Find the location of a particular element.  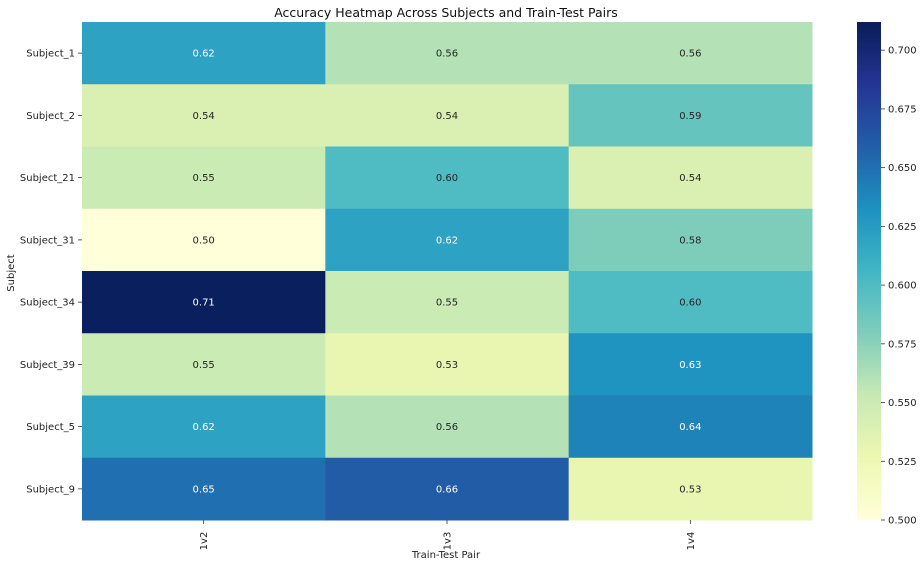

x-tick-label: 1v4 is located at coordinates (691, 541).